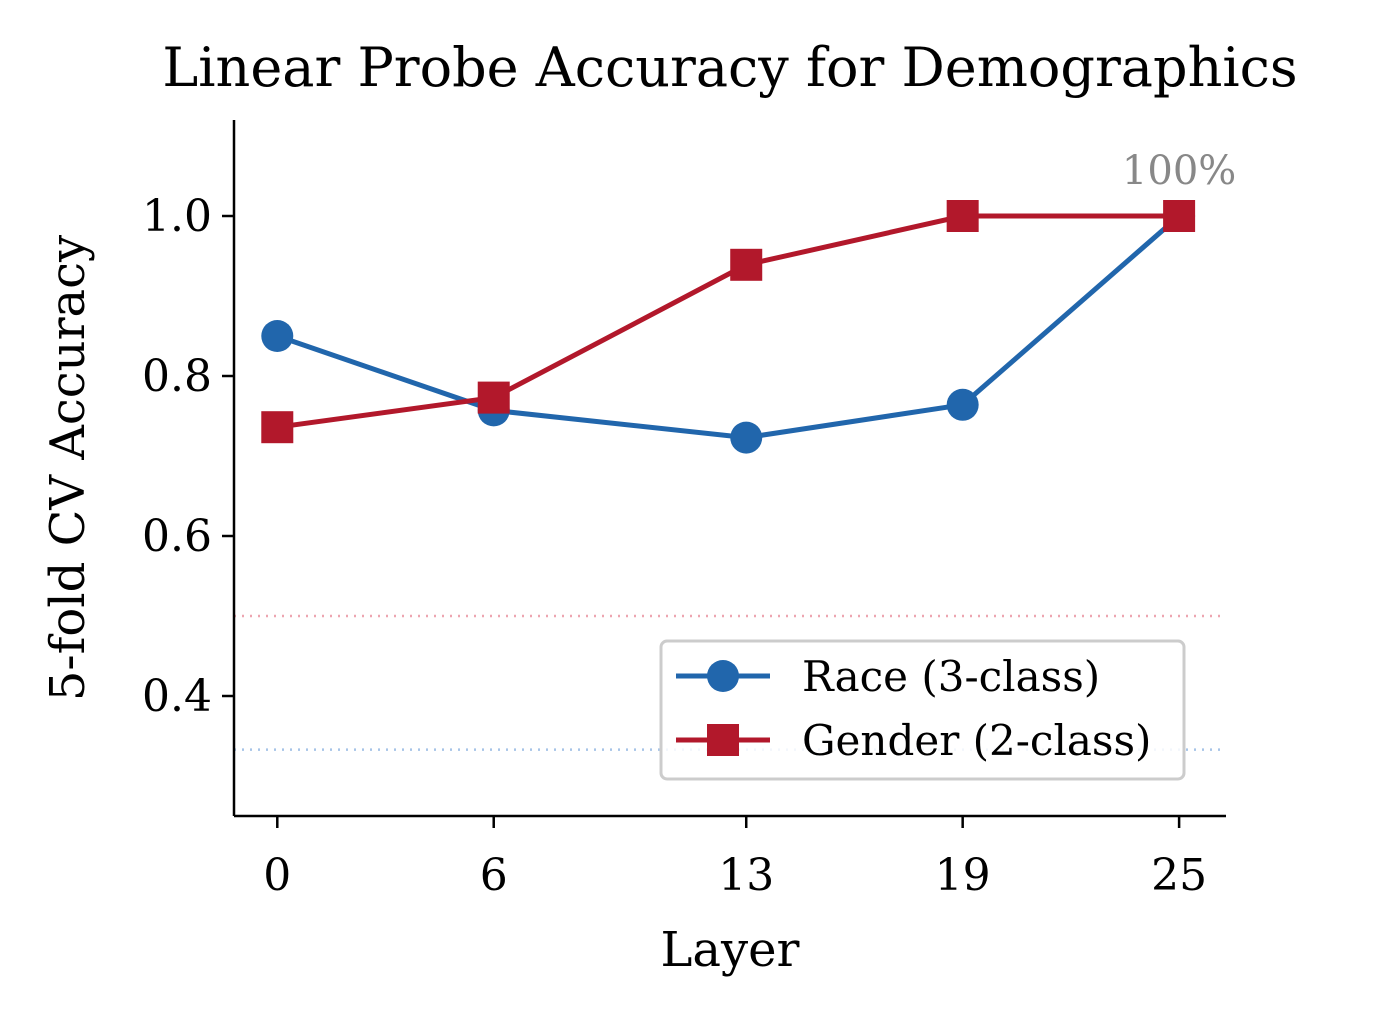 This screenshot has height=1018, width=1400. What do you see at coordinates (177, 696) in the screenshot?
I see `y-tick-label: 0.4` at bounding box center [177, 696].